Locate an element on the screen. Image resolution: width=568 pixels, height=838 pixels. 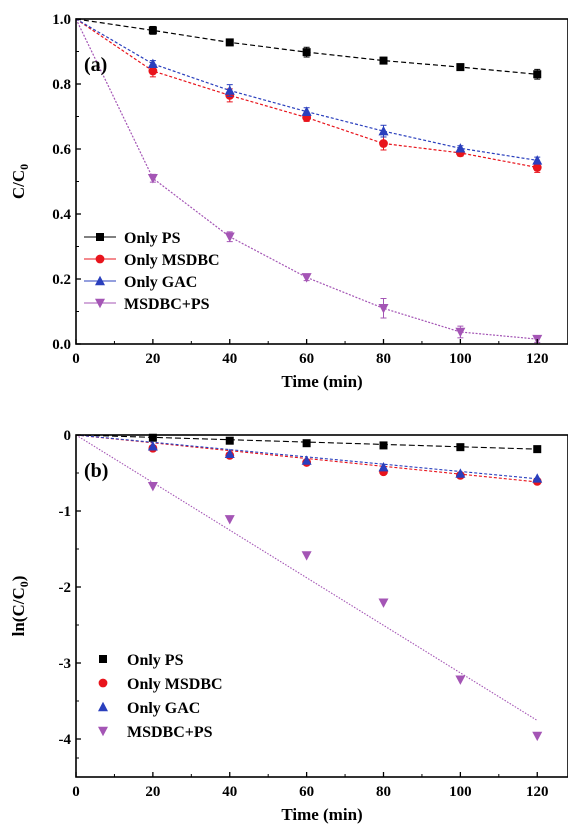
series-line-only-msdbc is located at coordinates (306, 93).